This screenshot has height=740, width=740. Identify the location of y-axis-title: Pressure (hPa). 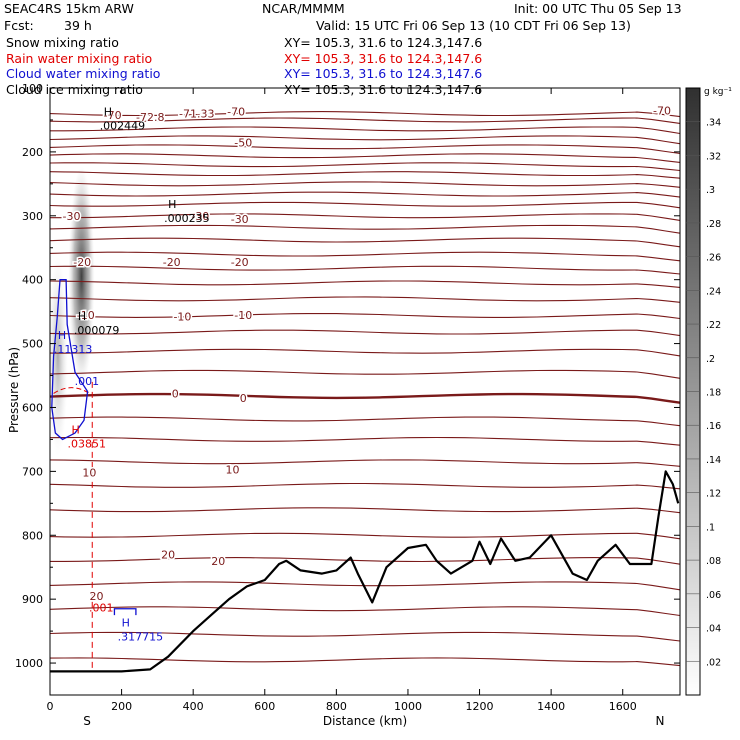
(14, 390).